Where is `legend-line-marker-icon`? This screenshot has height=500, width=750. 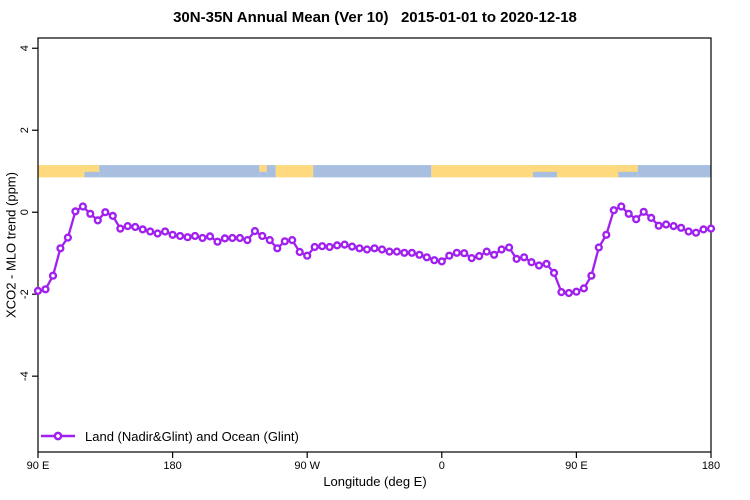 legend-line-marker-icon is located at coordinates (58, 436).